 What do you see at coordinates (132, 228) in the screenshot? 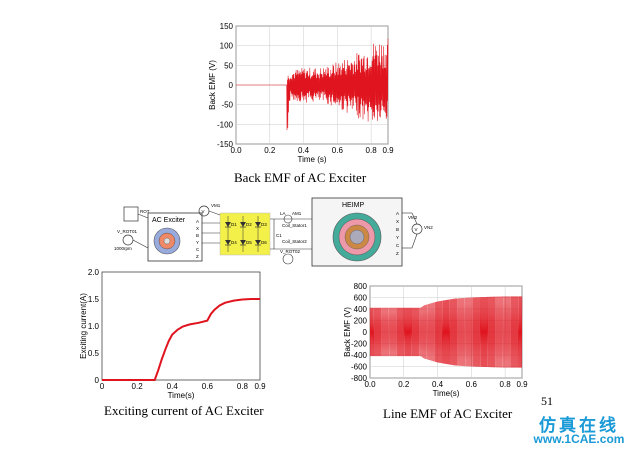
I see `rot-source: ROT V_ROT01 1000rpm` at bounding box center [132, 228].